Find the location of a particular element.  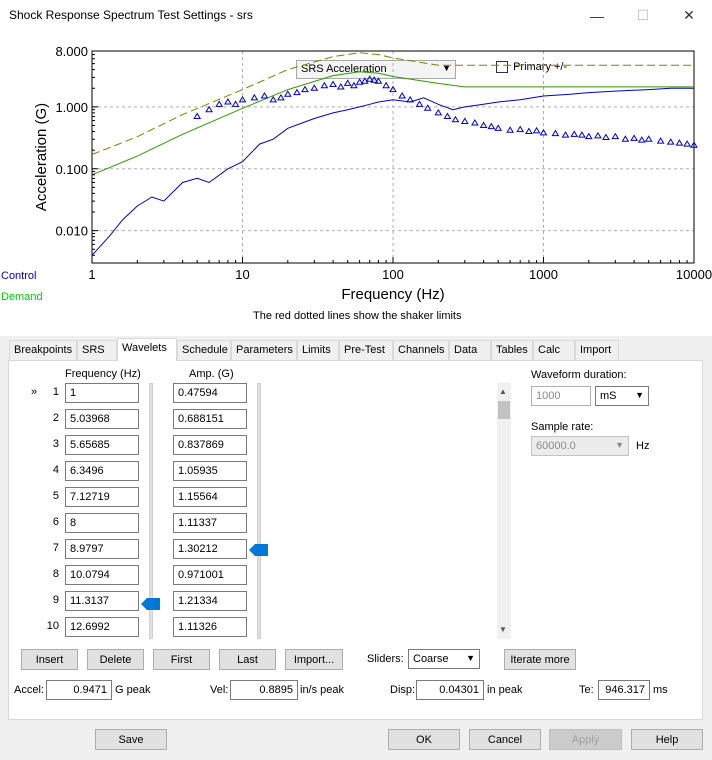

frequency-slider-track is located at coordinates (151, 511).